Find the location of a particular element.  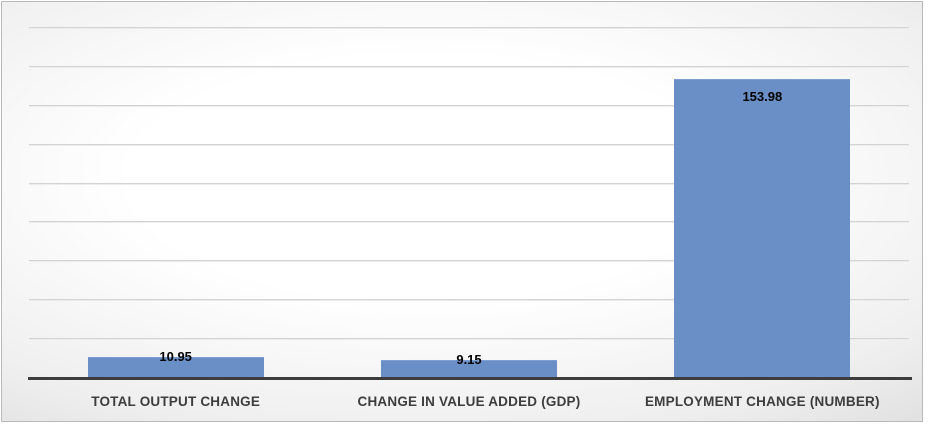

data-label-total-output-change: 10.95 is located at coordinates (175, 356).